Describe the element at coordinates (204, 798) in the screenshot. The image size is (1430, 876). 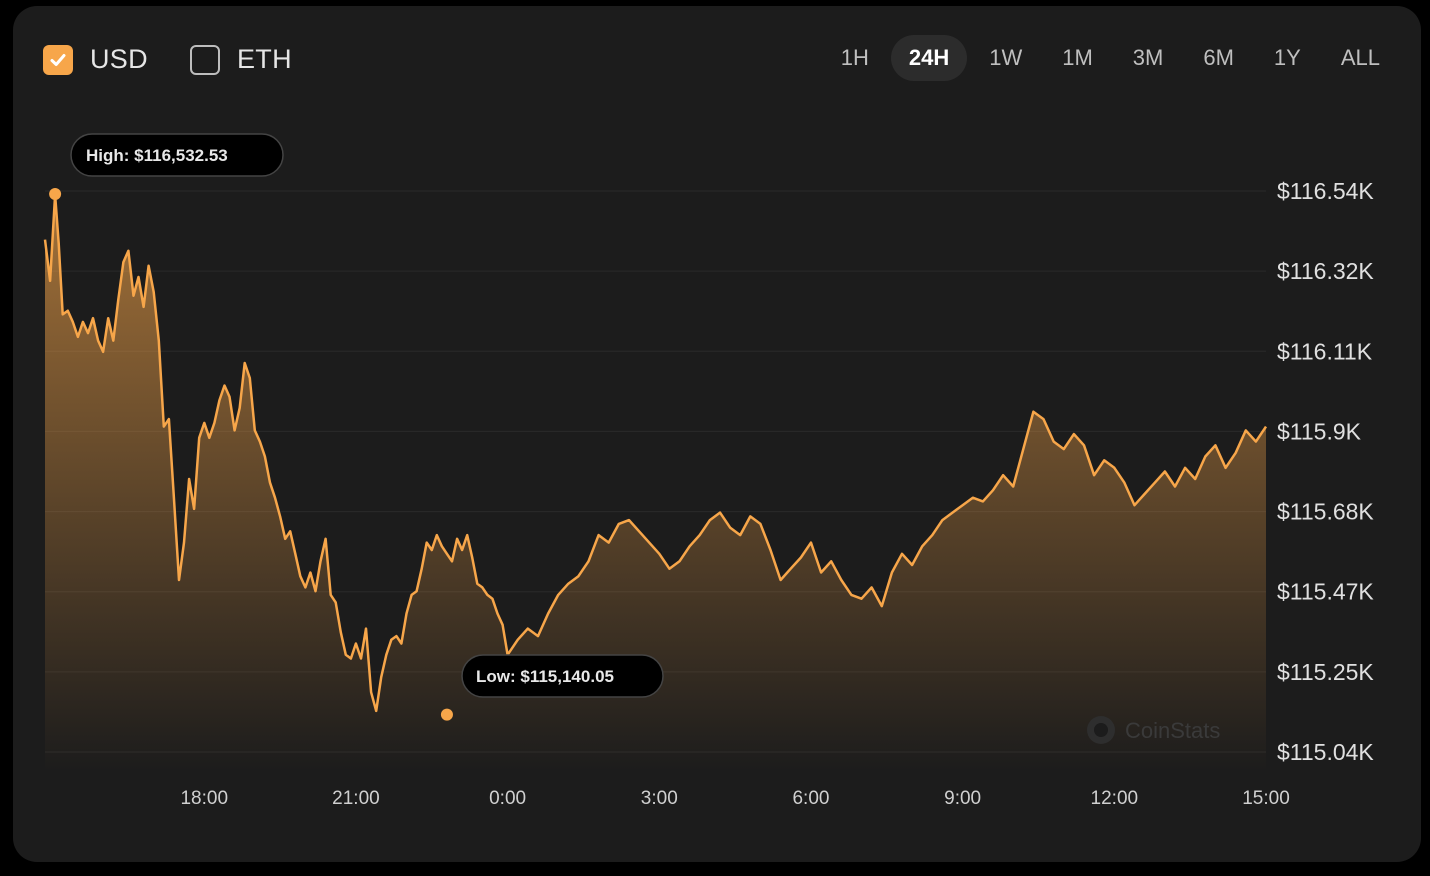
I see `x-tick-label: 18:00` at that location.